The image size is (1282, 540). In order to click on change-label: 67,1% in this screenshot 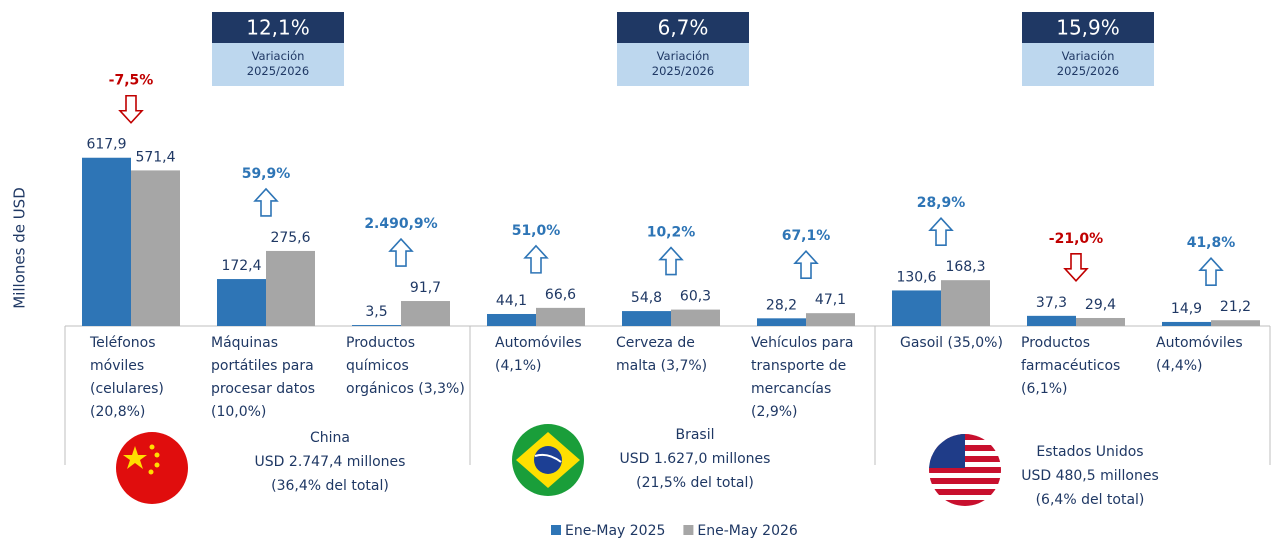, I will do `click(806, 236)`.